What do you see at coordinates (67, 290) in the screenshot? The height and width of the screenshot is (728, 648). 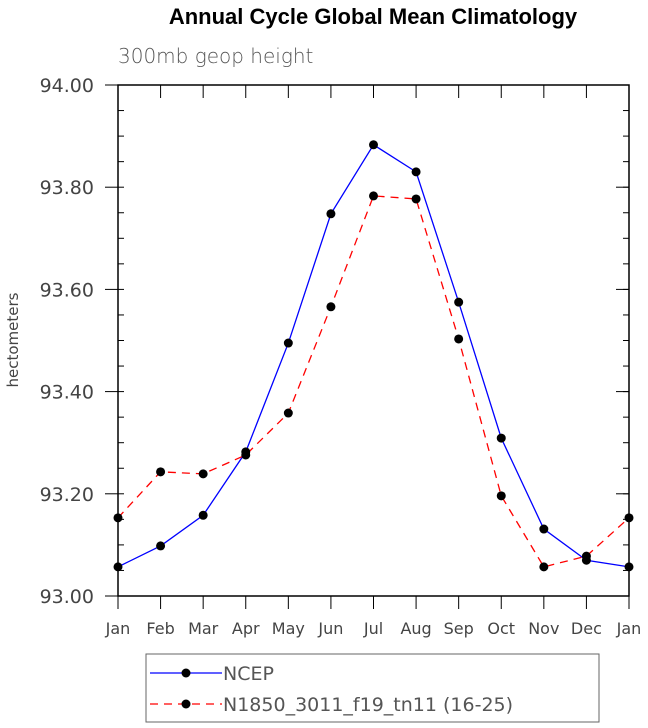 I see `y-tick-label: 93.60` at bounding box center [67, 290].